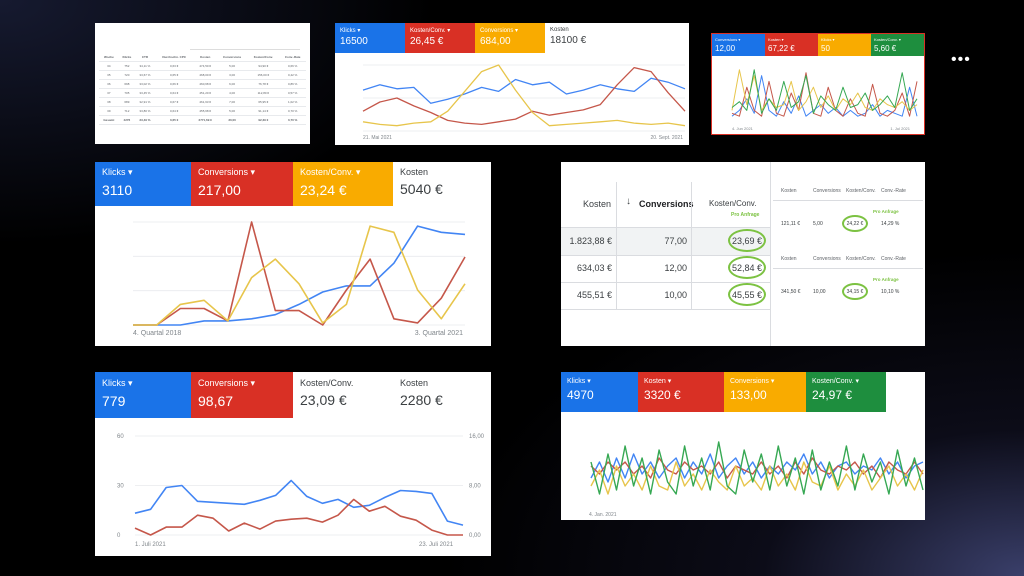 This screenshot has width=1024, height=576. Describe the element at coordinates (216, 401) in the screenshot. I see `metric-tile-value: 98,67` at that location.